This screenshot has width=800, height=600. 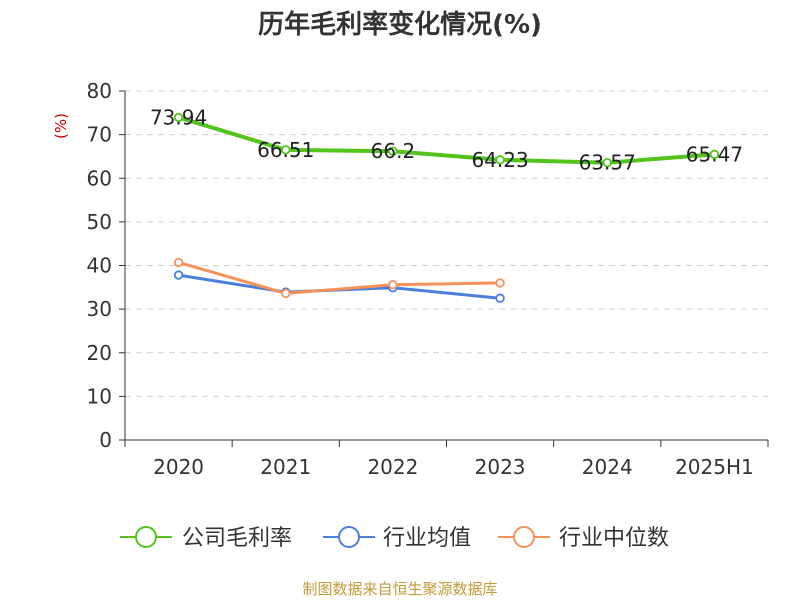 I want to click on source-note: 制图数据来自恒生聚源数据库, so click(x=399, y=589).